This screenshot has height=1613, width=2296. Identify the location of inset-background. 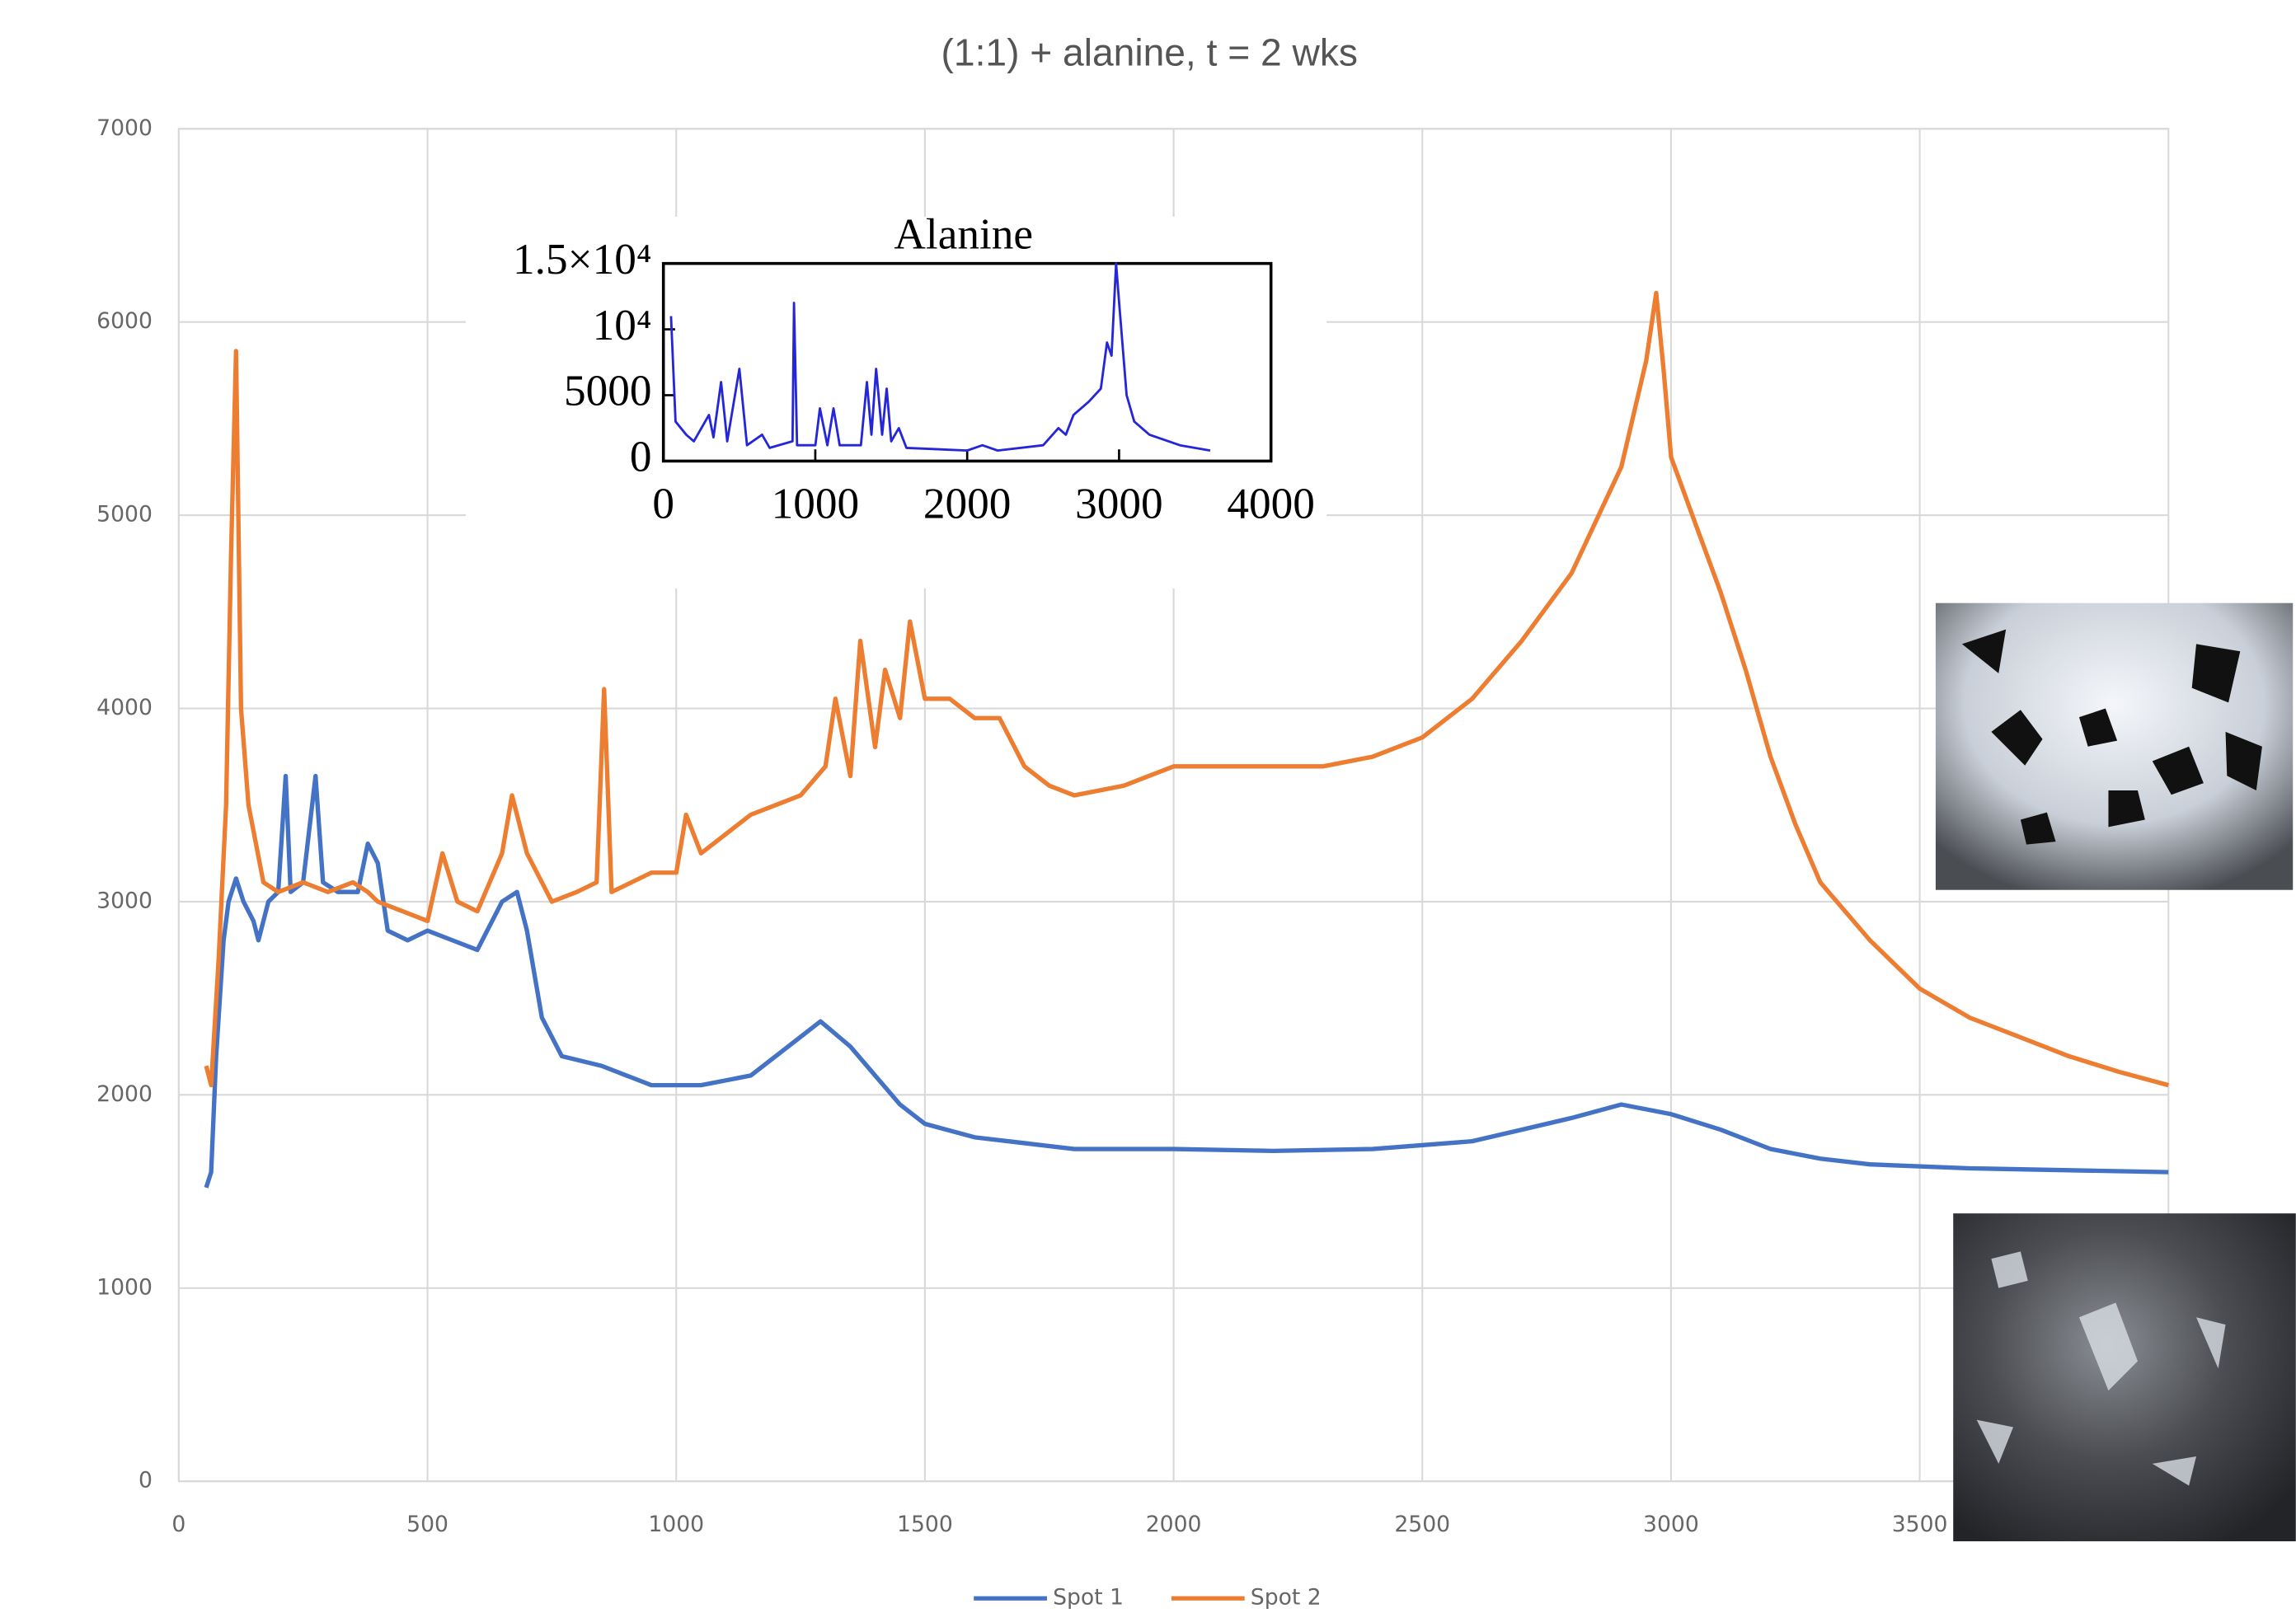
(896, 402).